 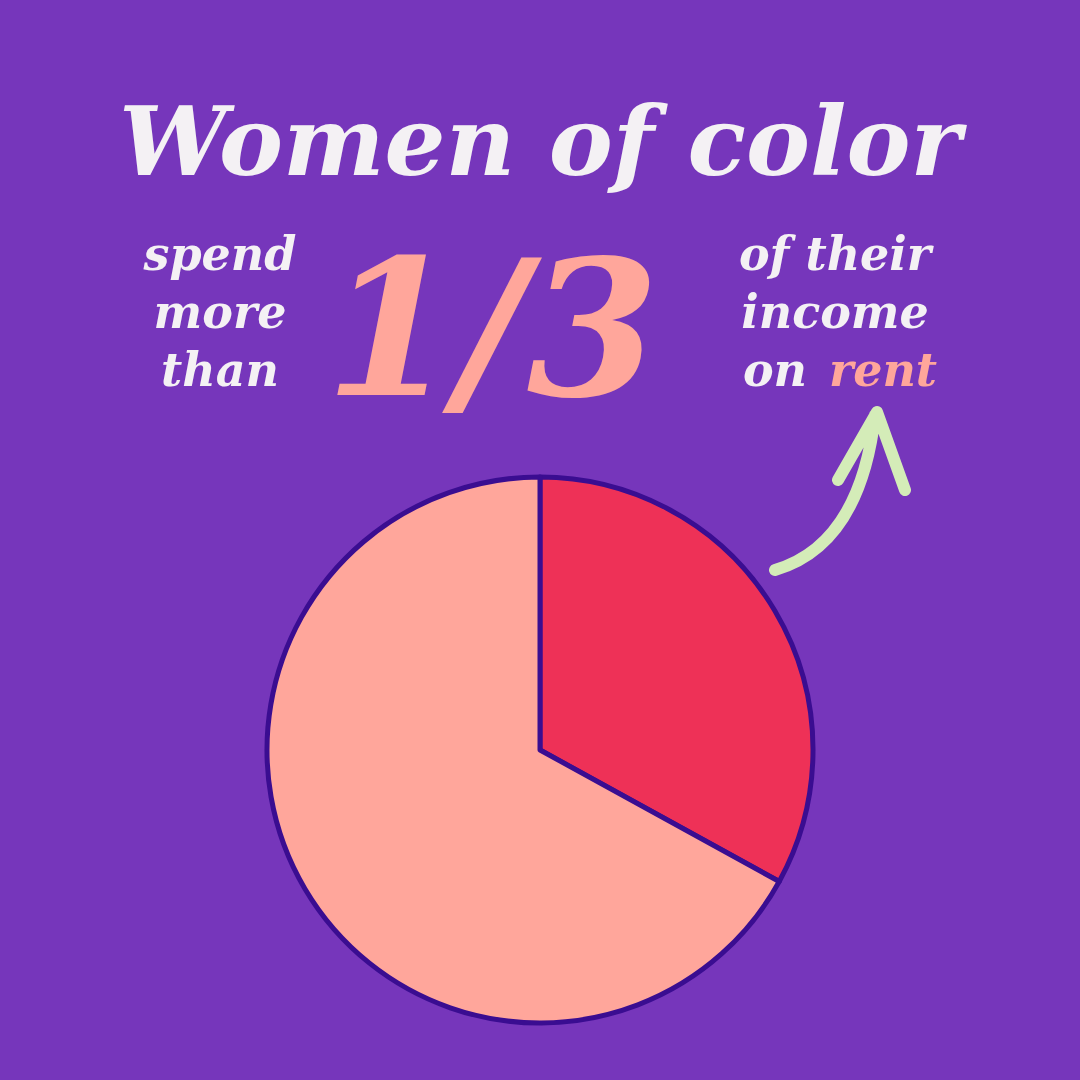 What do you see at coordinates (836, 254) in the screenshot?
I see `text: of their` at bounding box center [836, 254].